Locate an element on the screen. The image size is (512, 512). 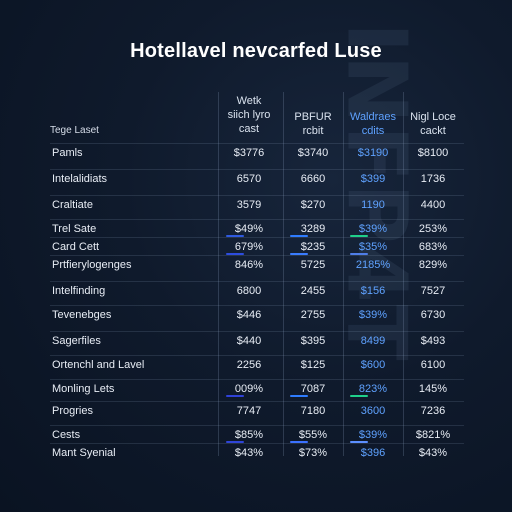
table-cell: 2755 is located at coordinates (313, 315).